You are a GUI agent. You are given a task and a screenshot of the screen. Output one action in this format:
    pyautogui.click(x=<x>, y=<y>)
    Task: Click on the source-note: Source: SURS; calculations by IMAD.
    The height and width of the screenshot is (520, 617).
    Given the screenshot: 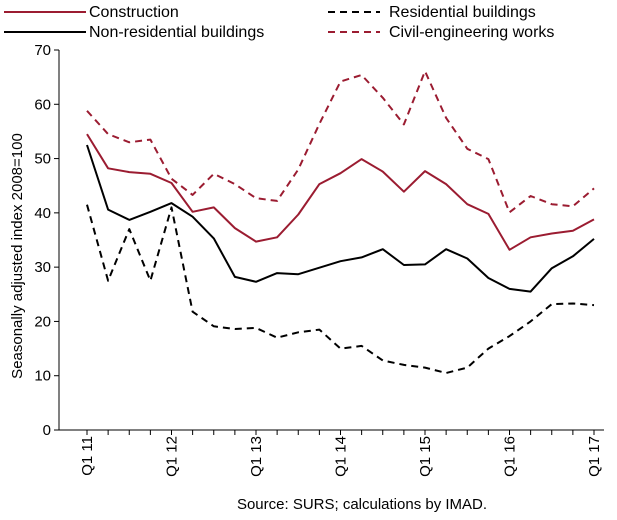 What is the action you would take?
    pyautogui.click(x=362, y=504)
    